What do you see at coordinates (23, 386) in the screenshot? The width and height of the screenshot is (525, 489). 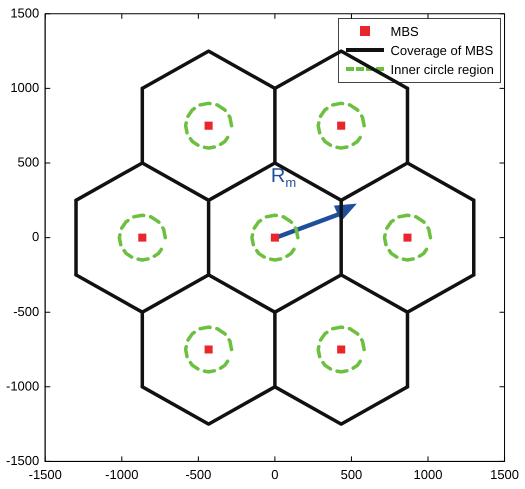 I see `y-tick-label: -1000` at bounding box center [23, 386].